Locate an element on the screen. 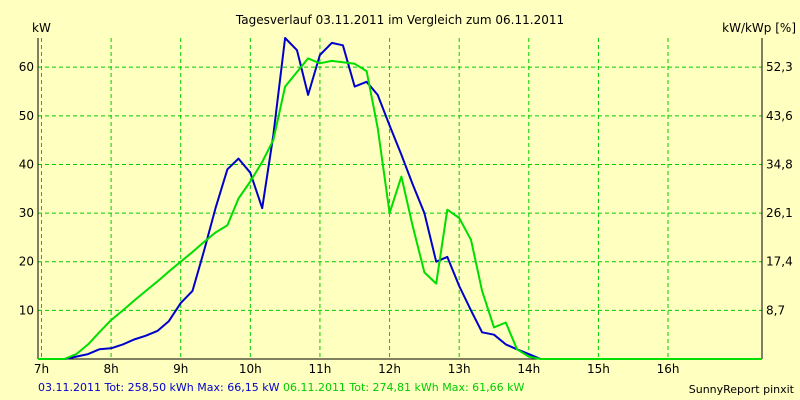 The image size is (800, 400). y-tick-label: 20 is located at coordinates (26, 262).